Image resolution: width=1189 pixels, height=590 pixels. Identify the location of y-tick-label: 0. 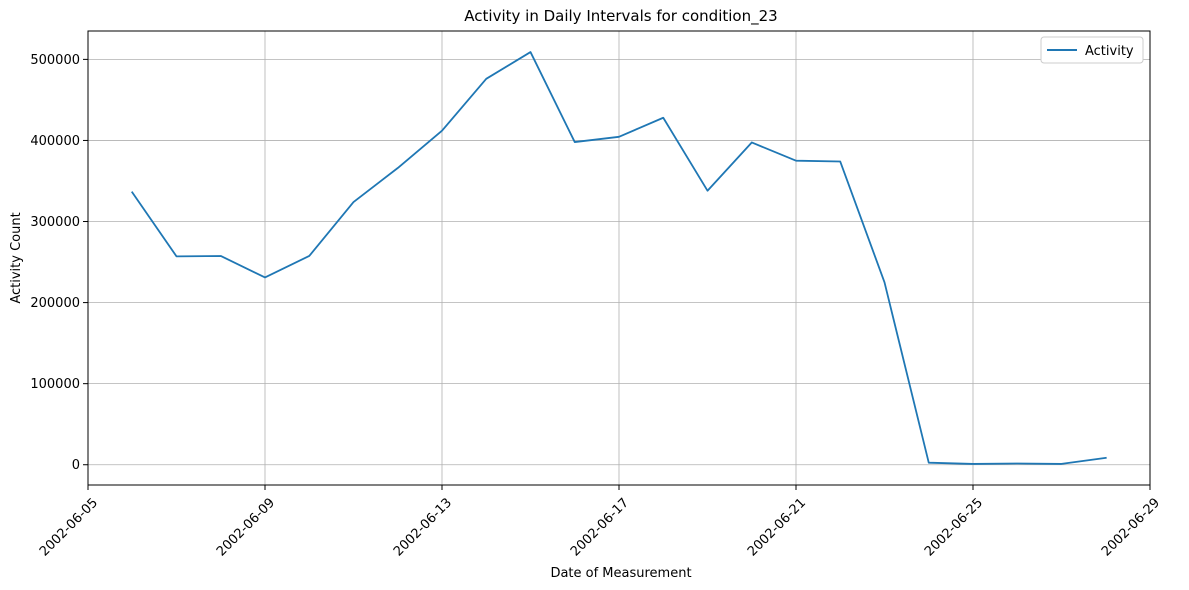
(76, 465).